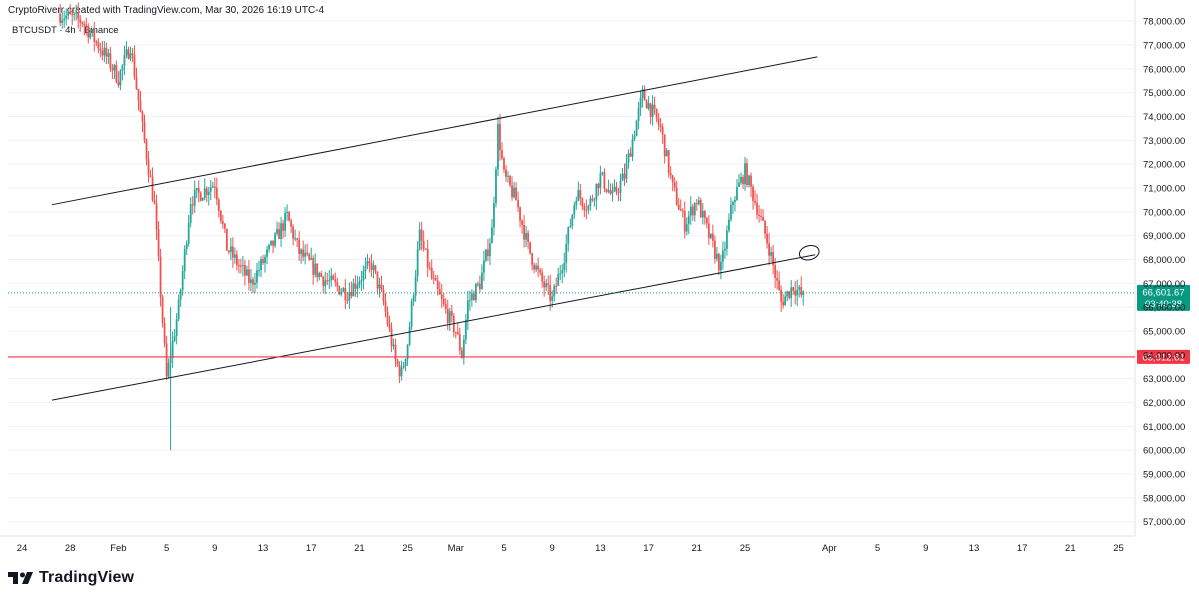 This screenshot has width=1199, height=603. I want to click on time-tick-label: 9, so click(214, 548).